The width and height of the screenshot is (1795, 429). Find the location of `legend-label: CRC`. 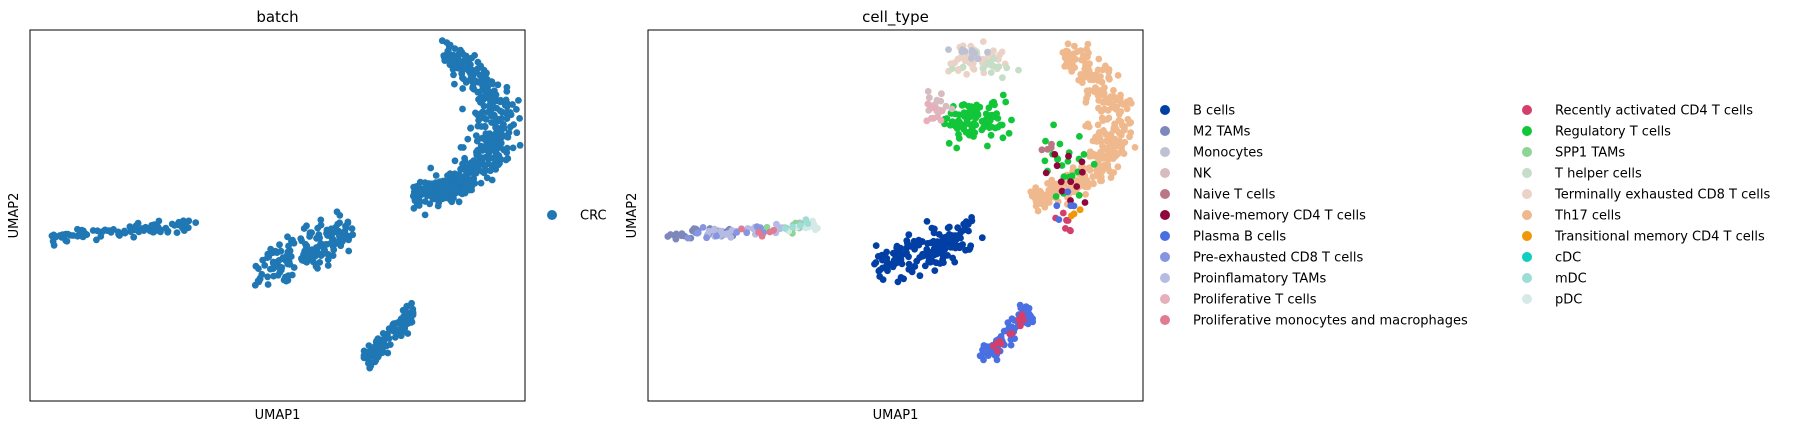

legend-label: CRC is located at coordinates (593, 216).